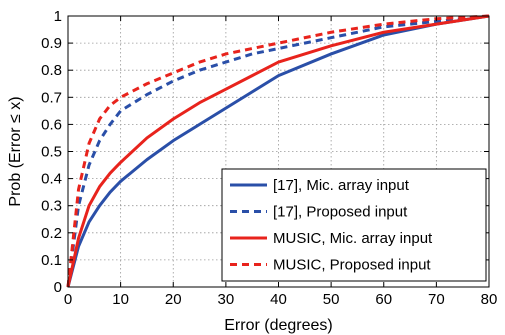 The width and height of the screenshot is (505, 335). What do you see at coordinates (51, 260) in the screenshot?
I see `y-tick-label: 0.1` at bounding box center [51, 260].